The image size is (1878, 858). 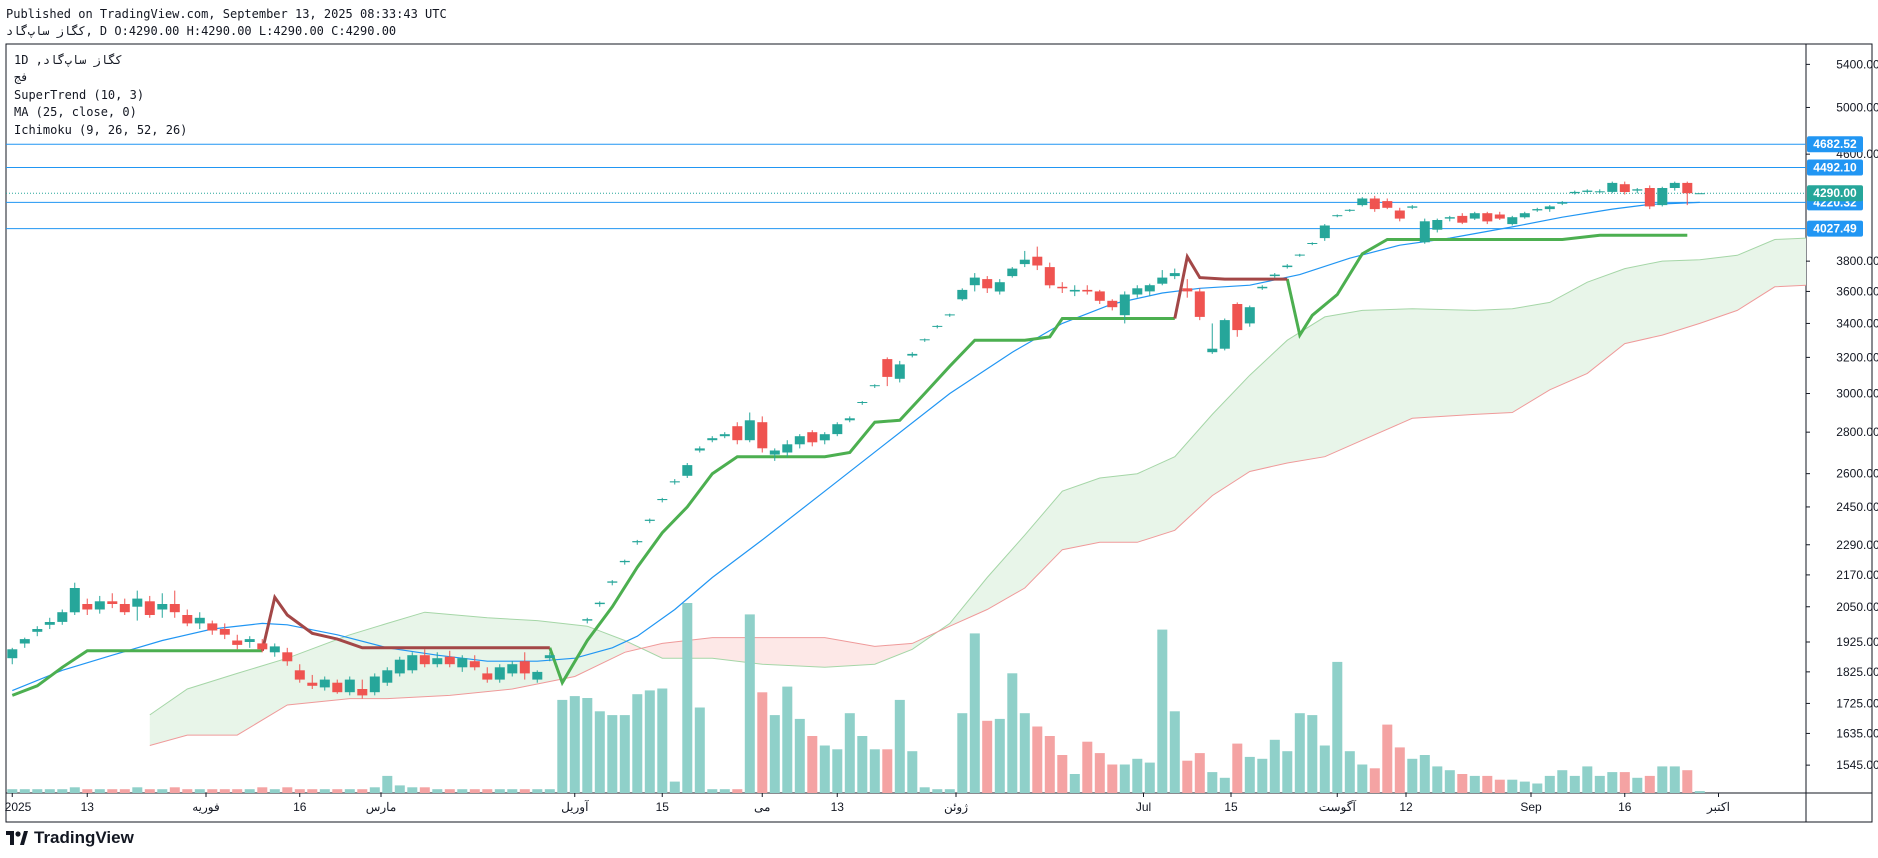 I want to click on legend-supertrend: SuperTrend (10, 3), so click(x=79, y=95).